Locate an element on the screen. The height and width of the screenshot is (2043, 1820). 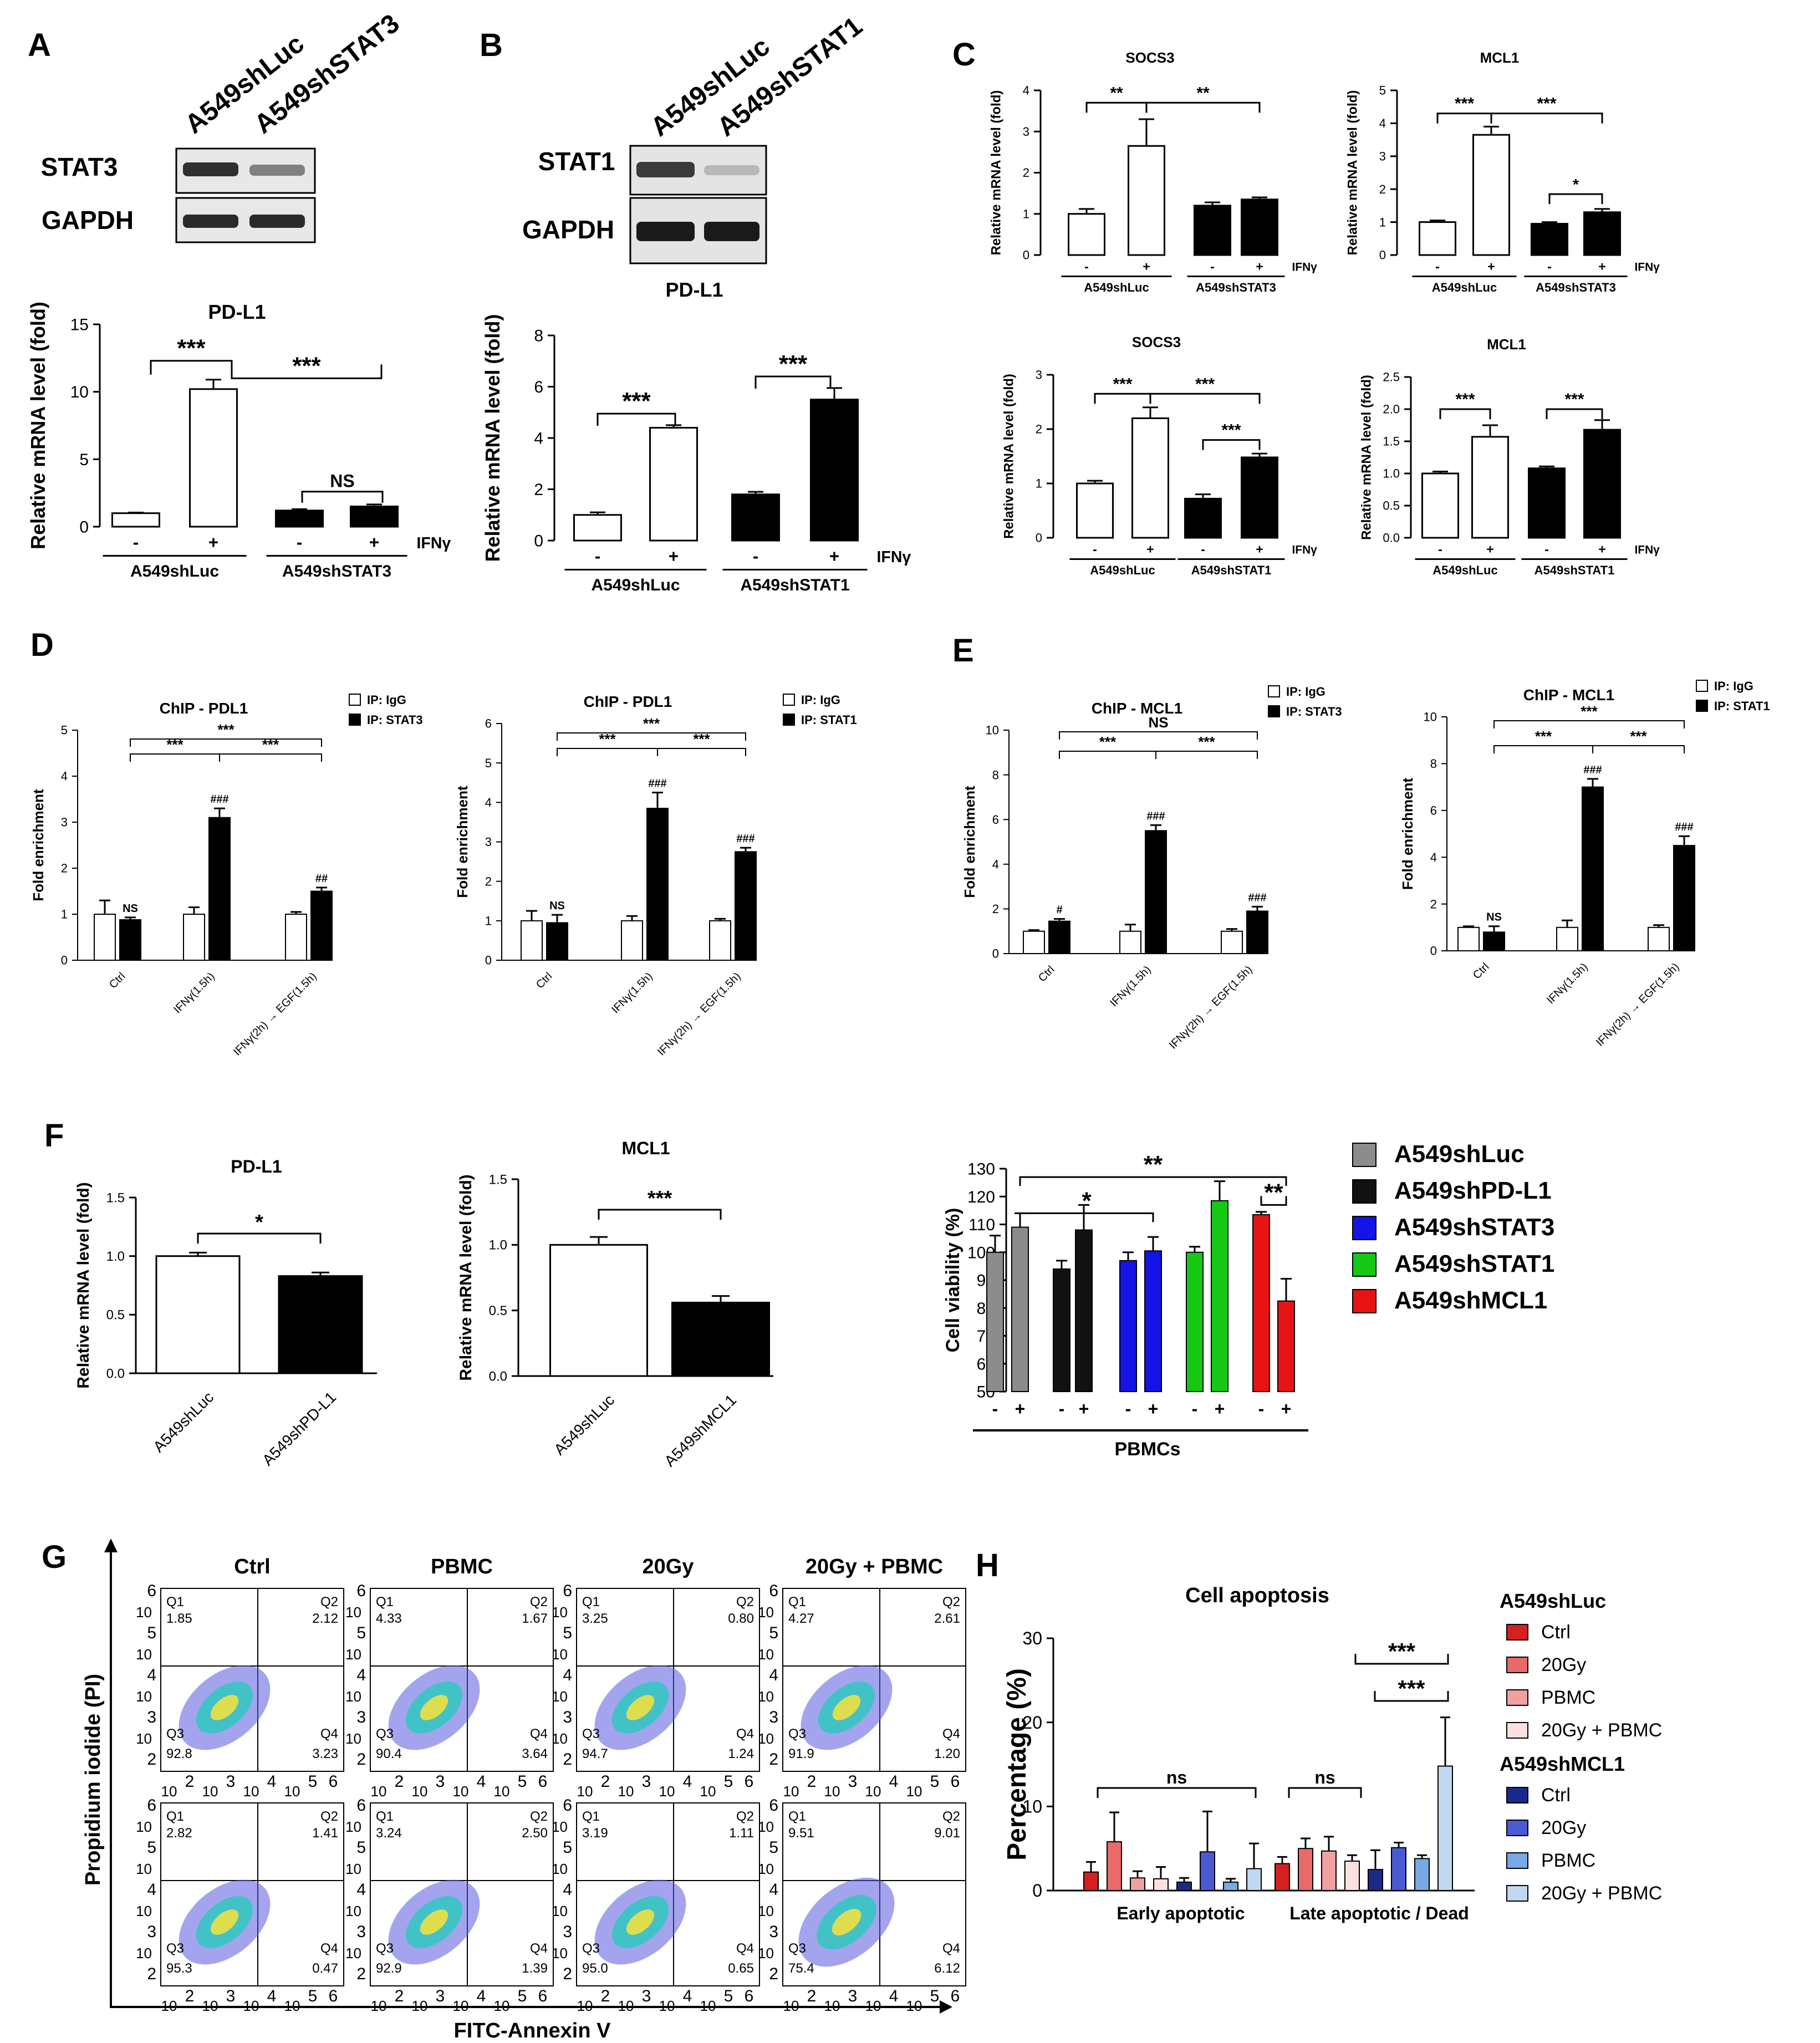
legend-label: 20Gy is located at coordinates (1563, 1665).